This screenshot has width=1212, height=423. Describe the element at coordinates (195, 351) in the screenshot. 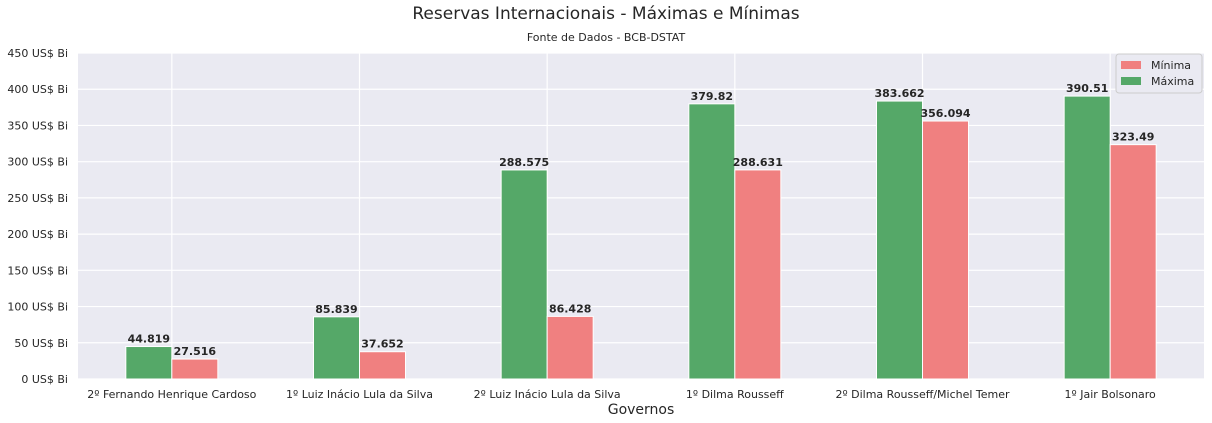

I see `data-label: 27.516` at that location.